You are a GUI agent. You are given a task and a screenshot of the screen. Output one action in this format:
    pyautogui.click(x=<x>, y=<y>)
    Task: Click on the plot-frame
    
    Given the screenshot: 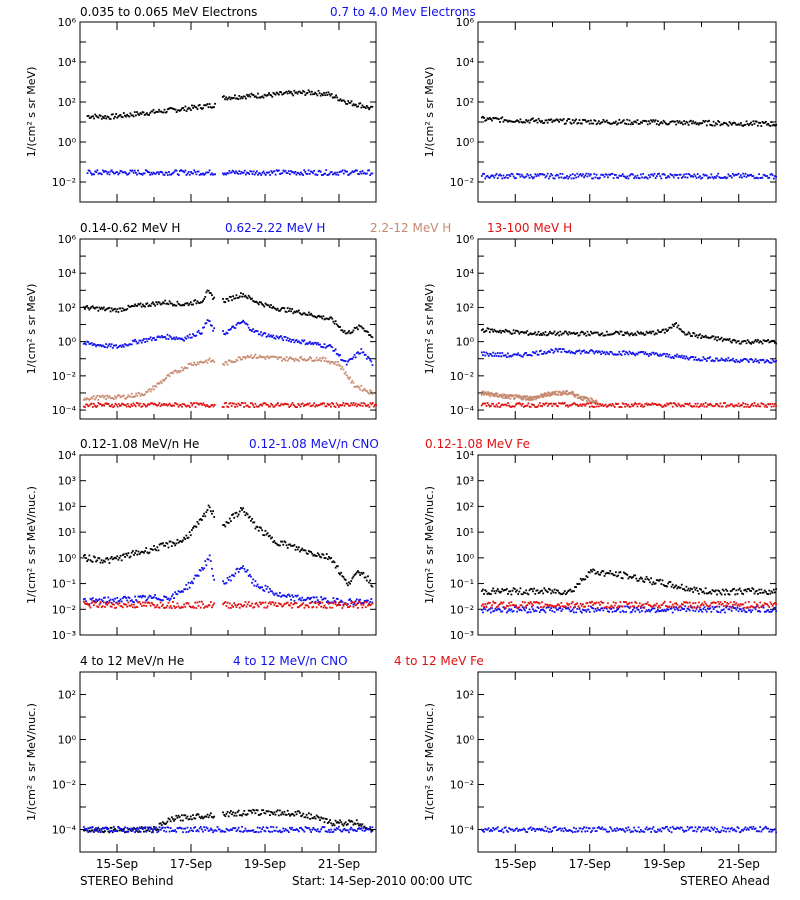 What is the action you would take?
    pyautogui.click(x=228, y=329)
    